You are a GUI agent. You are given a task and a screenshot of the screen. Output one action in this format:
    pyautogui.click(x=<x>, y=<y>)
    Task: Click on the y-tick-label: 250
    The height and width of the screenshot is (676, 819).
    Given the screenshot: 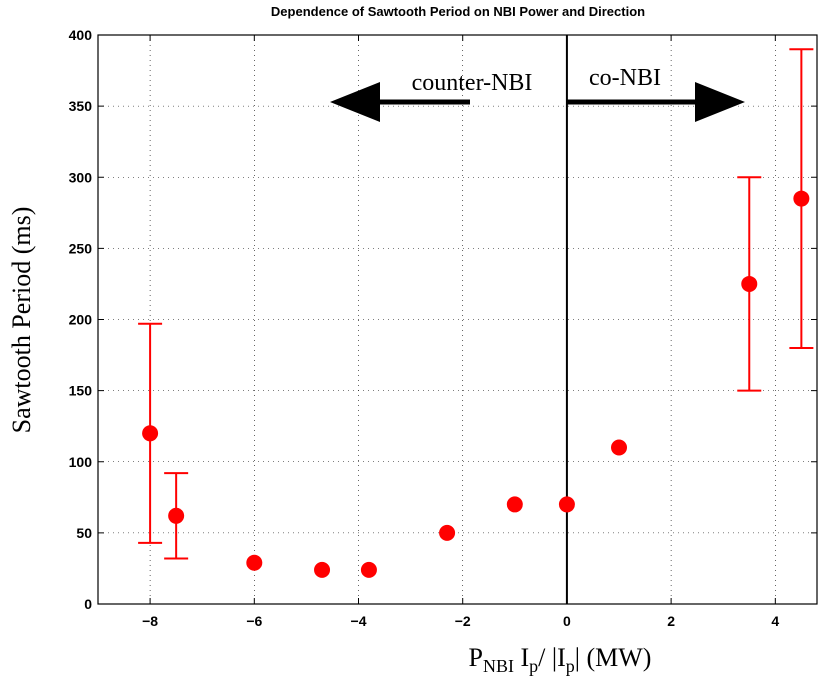 What is the action you would take?
    pyautogui.click(x=81, y=248)
    